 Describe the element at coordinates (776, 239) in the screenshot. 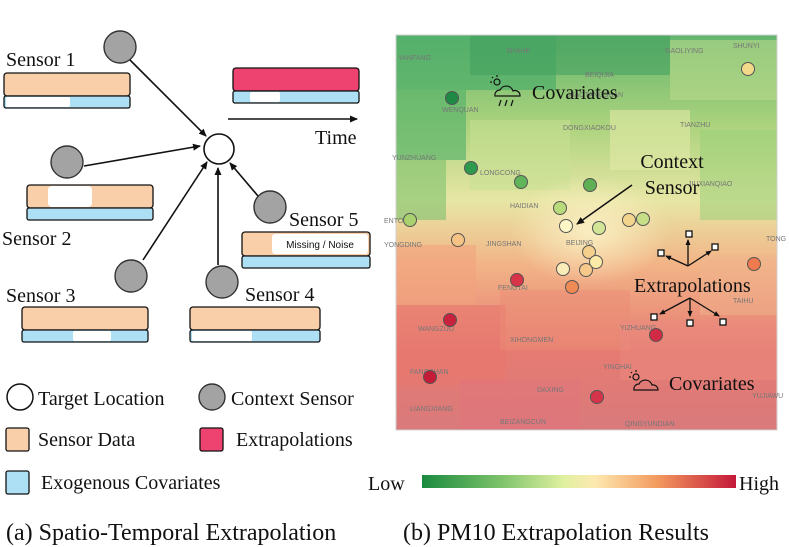

I see `place-name: TONG` at that location.